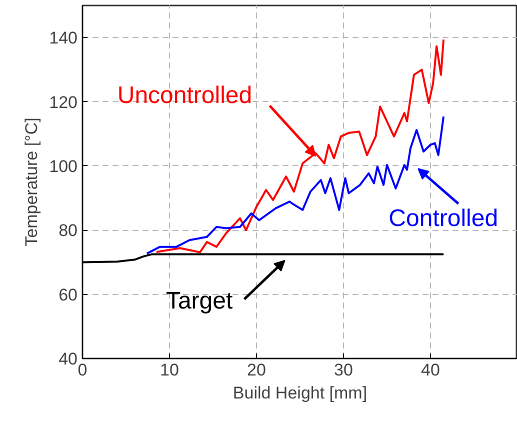 The width and height of the screenshot is (517, 428). What do you see at coordinates (443, 218) in the screenshot?
I see `annotation: Controlled` at bounding box center [443, 218].